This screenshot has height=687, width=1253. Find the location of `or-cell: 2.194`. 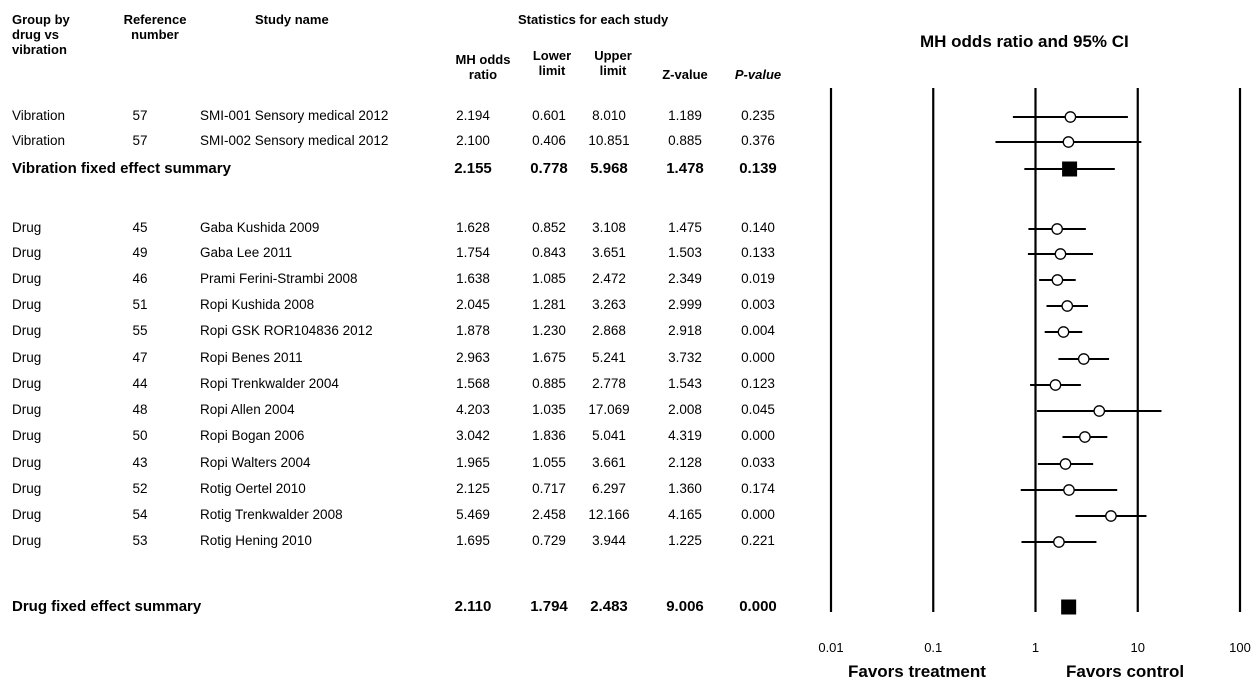

or-cell: 2.194 is located at coordinates (473, 115).